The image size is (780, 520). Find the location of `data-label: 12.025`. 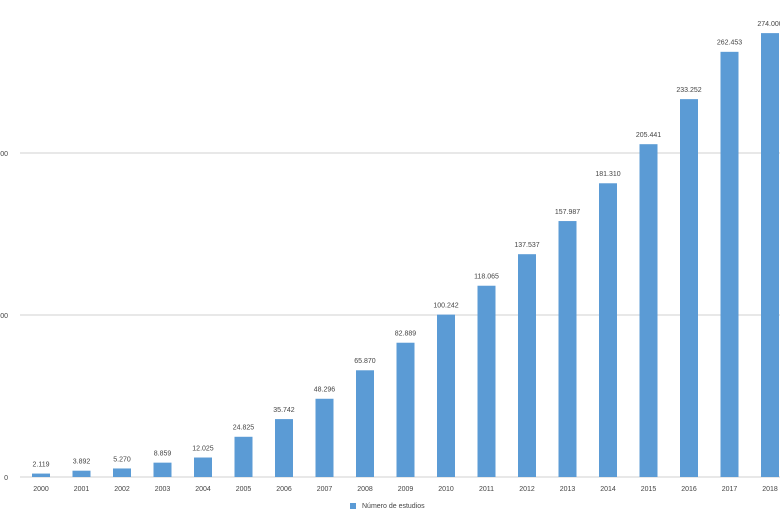

data-label: 12.025 is located at coordinates (203, 448).